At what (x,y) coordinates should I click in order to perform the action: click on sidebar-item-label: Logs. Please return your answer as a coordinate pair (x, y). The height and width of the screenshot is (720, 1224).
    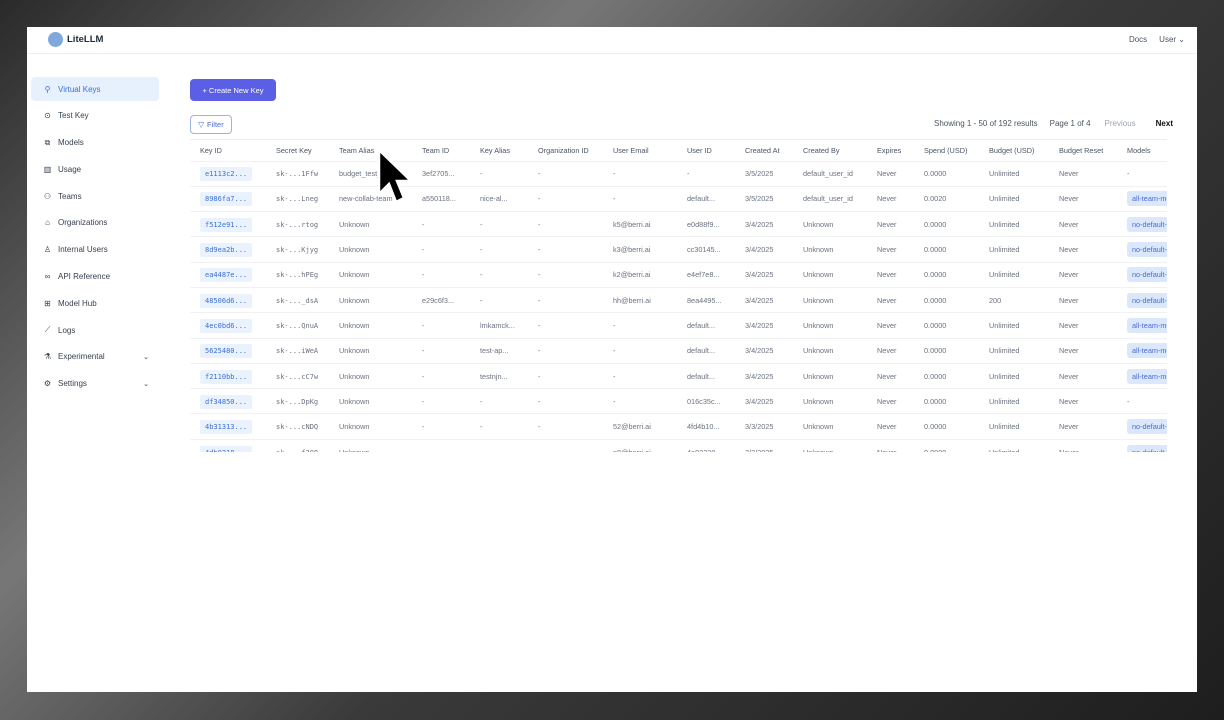
    Looking at the image, I should click on (67, 330).